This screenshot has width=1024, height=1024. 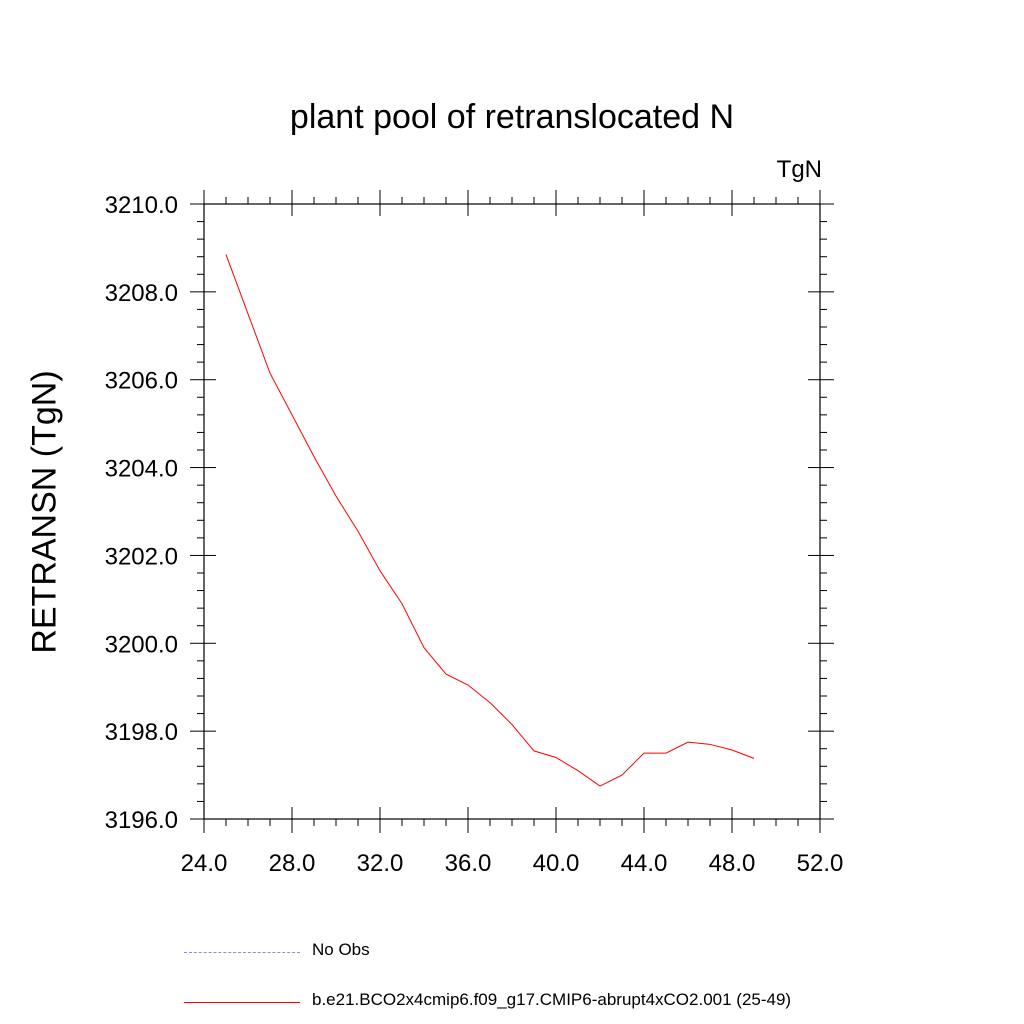 What do you see at coordinates (292, 863) in the screenshot?
I see `x-tick-label: 28.0` at bounding box center [292, 863].